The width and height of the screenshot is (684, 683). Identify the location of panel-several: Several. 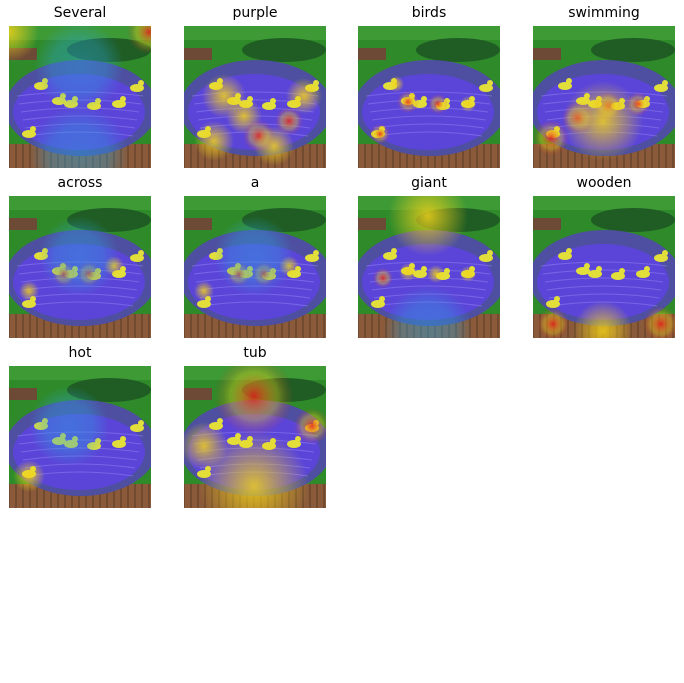
(80, 85).